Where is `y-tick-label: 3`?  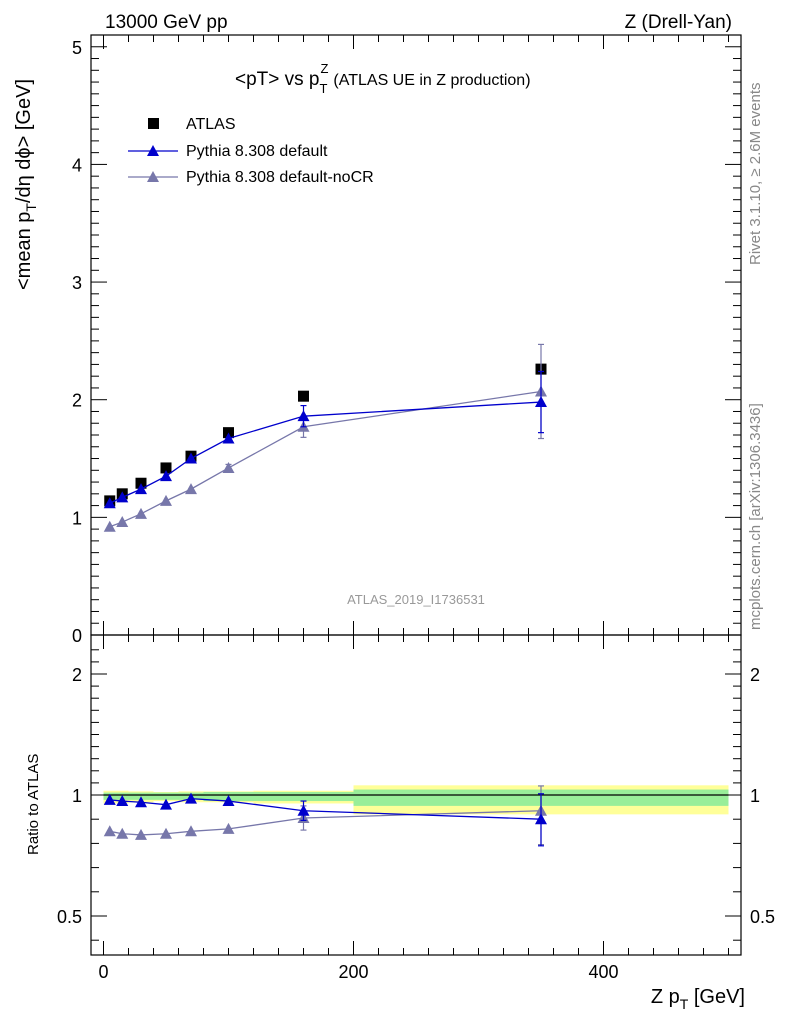
y-tick-label: 3 is located at coordinates (77, 283).